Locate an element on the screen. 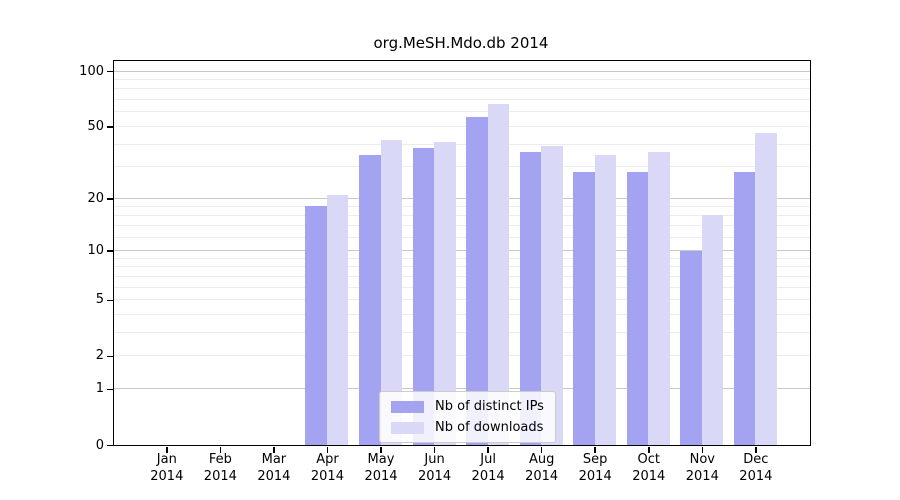 The width and height of the screenshot is (900, 500). month-name: Aug is located at coordinates (541, 459).